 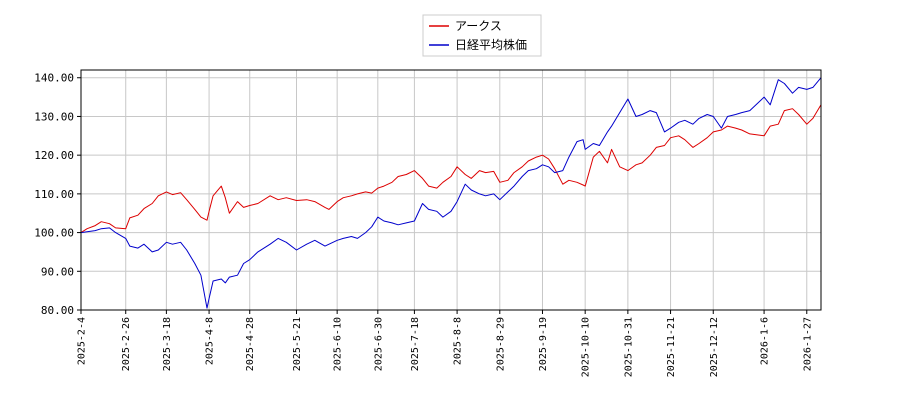 What do you see at coordinates (807, 344) in the screenshot?
I see `x-tick-label: 2026-1-27` at bounding box center [807, 344].